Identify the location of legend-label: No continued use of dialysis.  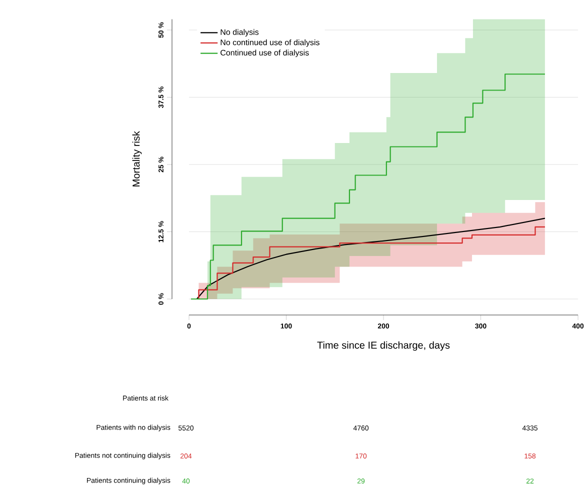
(270, 43).